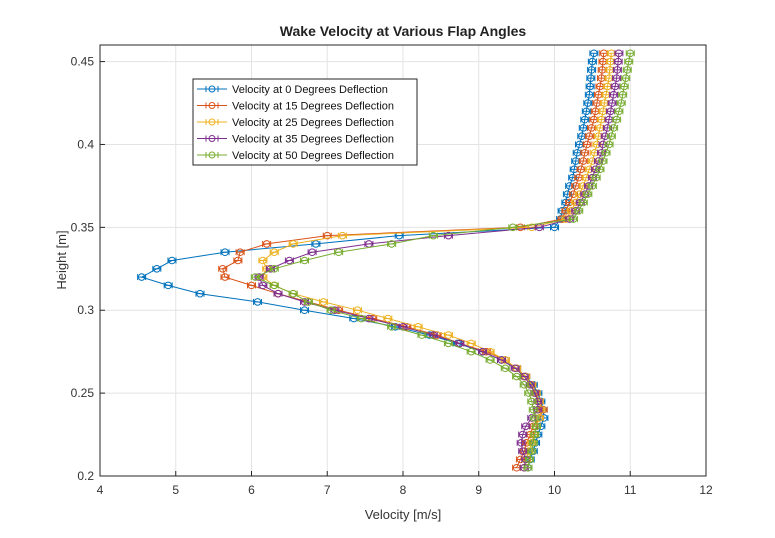 The width and height of the screenshot is (775, 538). I want to click on legend-item-4: Velocity at 50 Degrees Deflection, so click(295, 156).